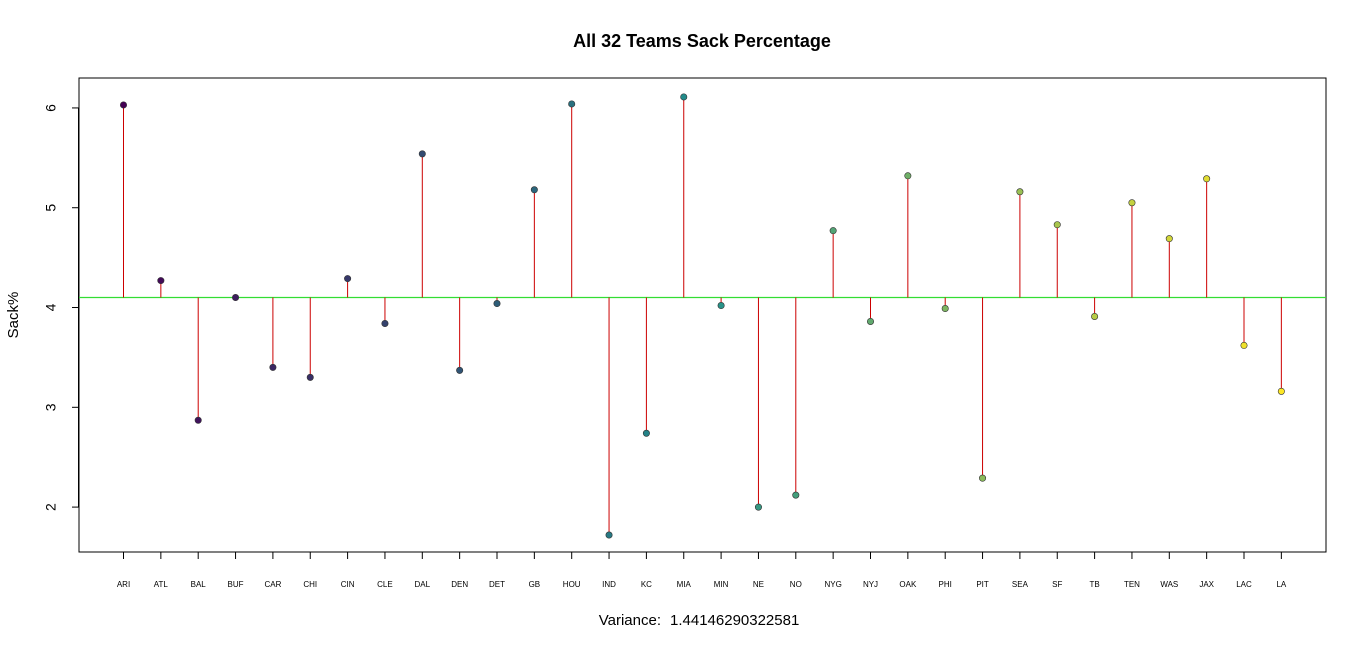 This screenshot has height=650, width=1366. I want to click on point-ten, so click(1132, 203).